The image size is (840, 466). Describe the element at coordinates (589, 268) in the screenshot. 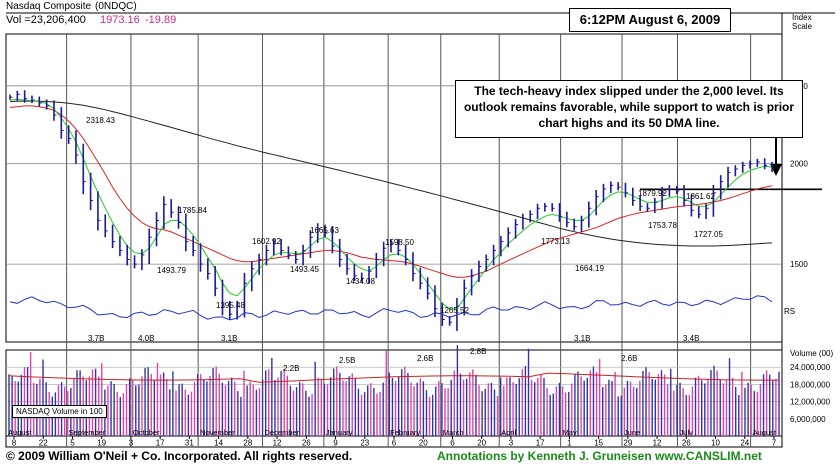

I see `price-annotation: 1664.19` at that location.